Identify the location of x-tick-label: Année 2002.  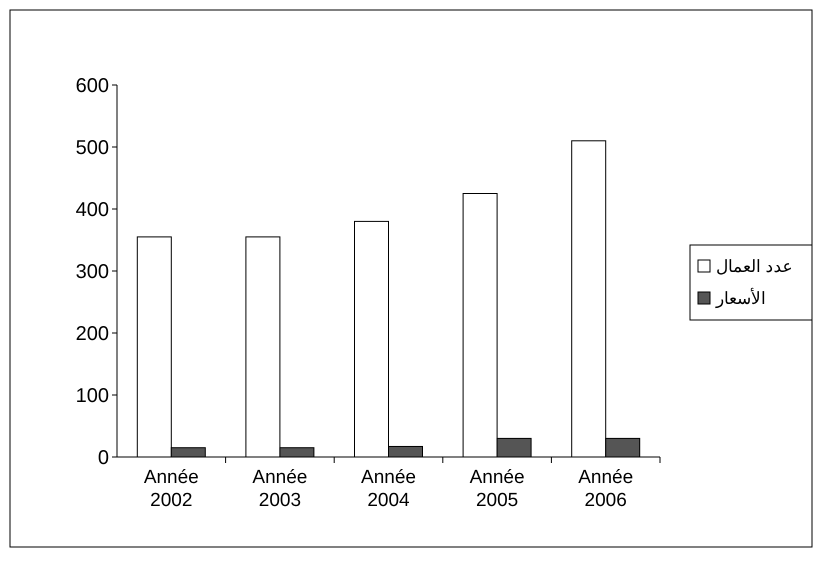
(171, 489).